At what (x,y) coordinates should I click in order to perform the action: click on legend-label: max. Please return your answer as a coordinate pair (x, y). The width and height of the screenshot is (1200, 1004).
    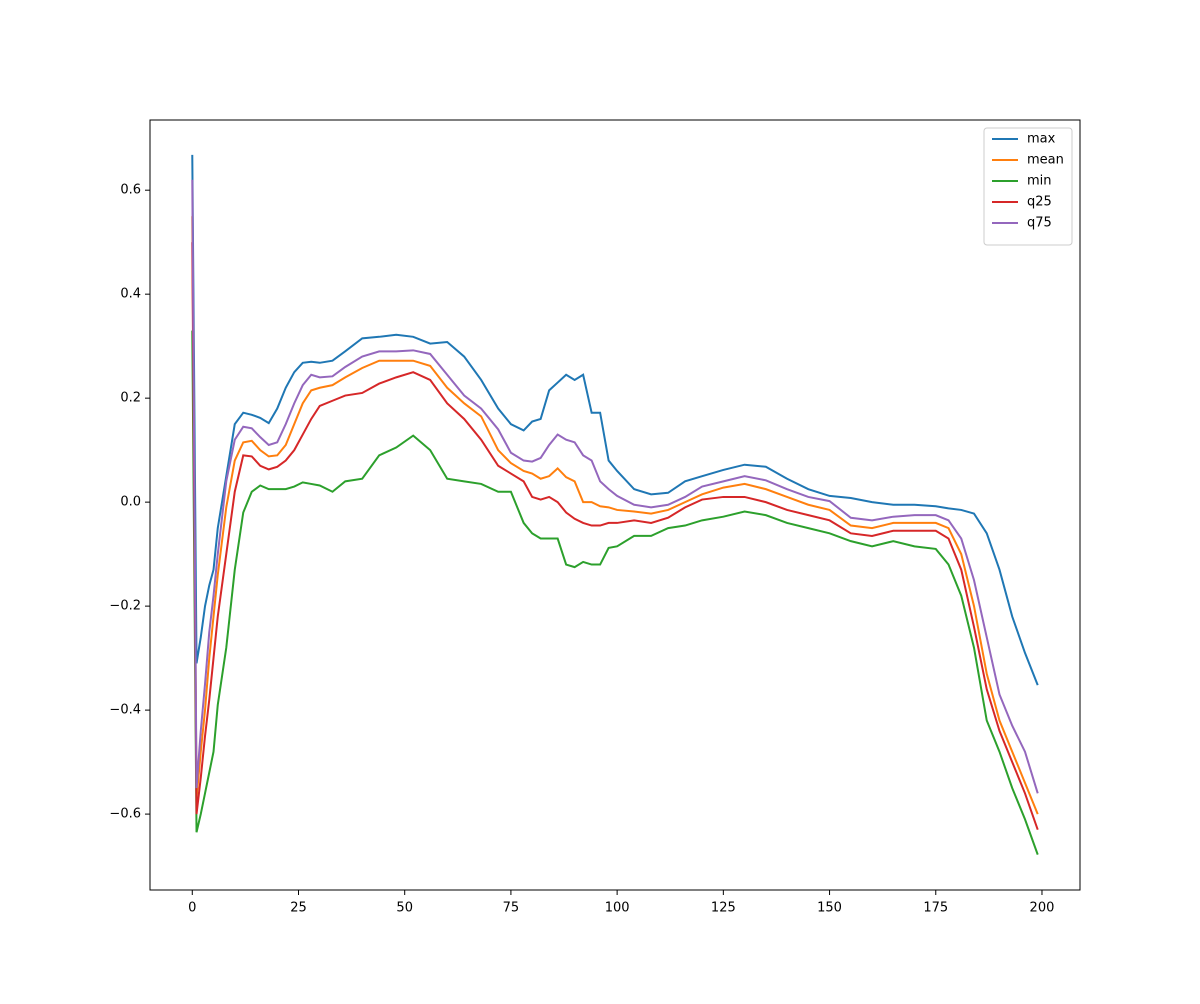
    Looking at the image, I should click on (1041, 139).